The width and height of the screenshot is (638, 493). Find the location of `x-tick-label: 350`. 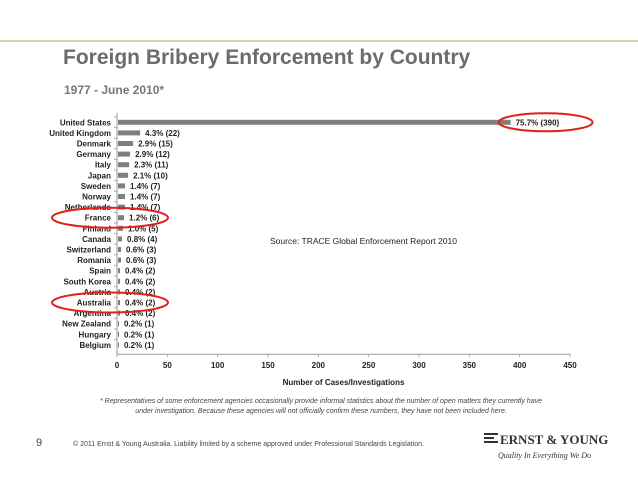

x-tick-label: 350 is located at coordinates (470, 365).